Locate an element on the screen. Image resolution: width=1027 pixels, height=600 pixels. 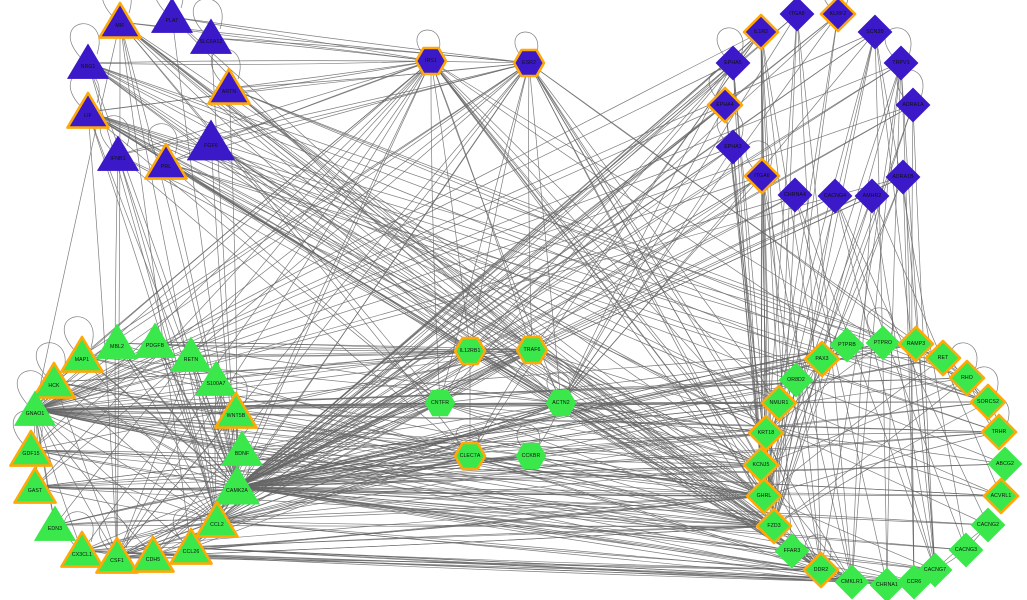
graph-node-chrna4: CHRNA4 is located at coordinates (795, 195).